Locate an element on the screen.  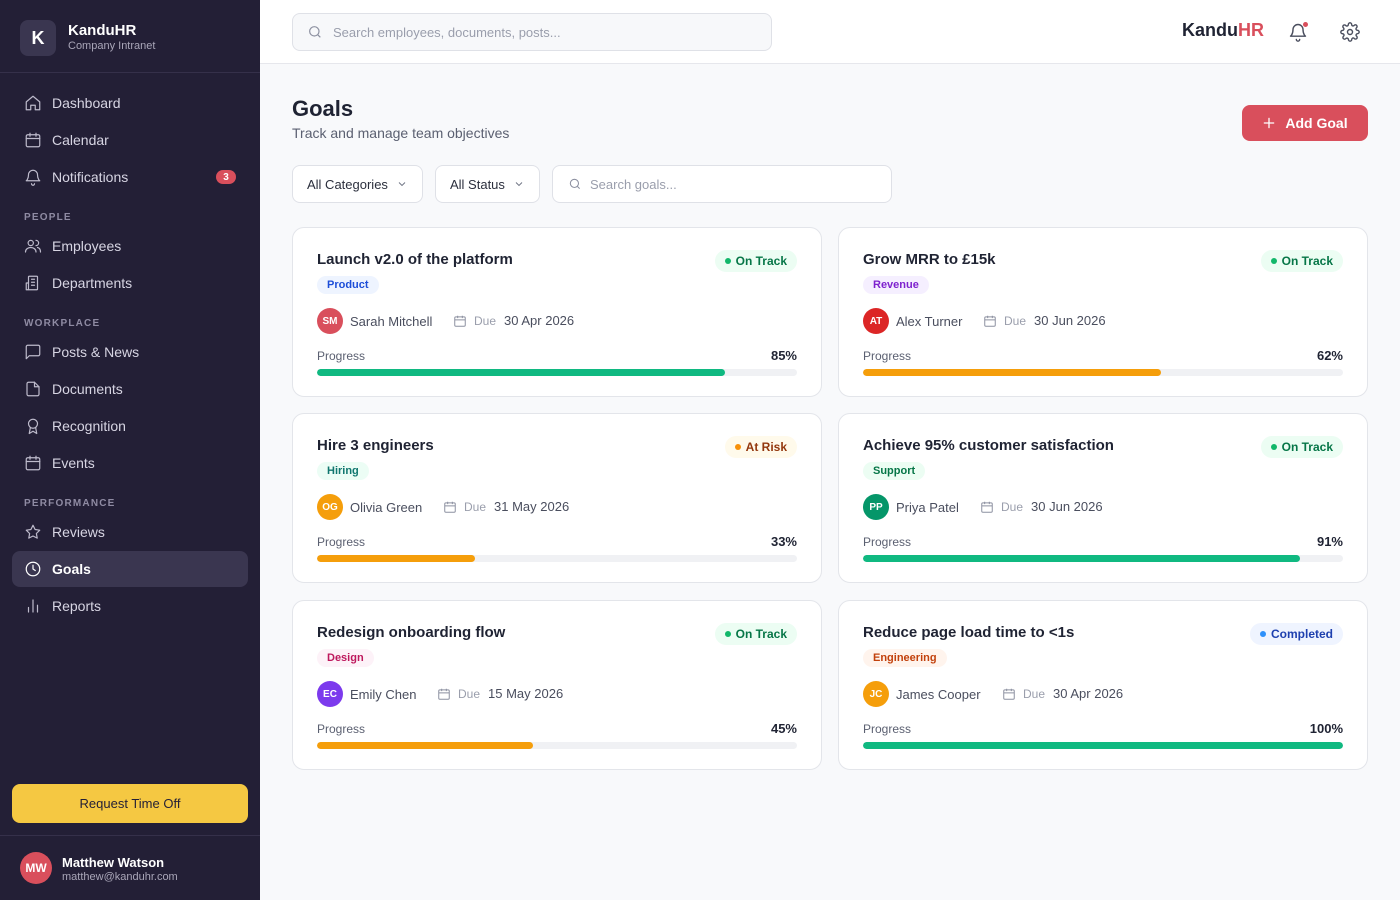
sidebar-item-recognition: Recognition is located at coordinates (130, 426).